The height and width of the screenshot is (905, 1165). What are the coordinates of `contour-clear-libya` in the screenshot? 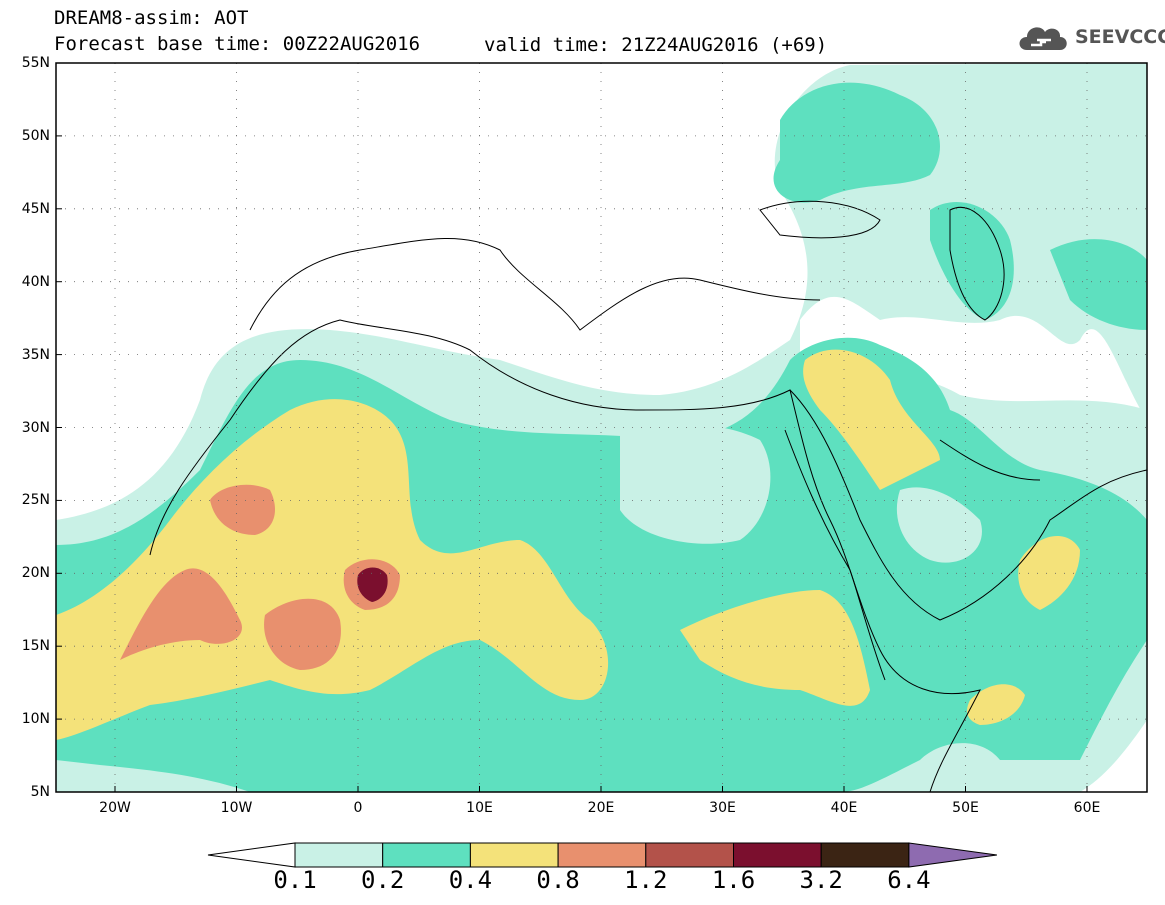 It's located at (695, 483).